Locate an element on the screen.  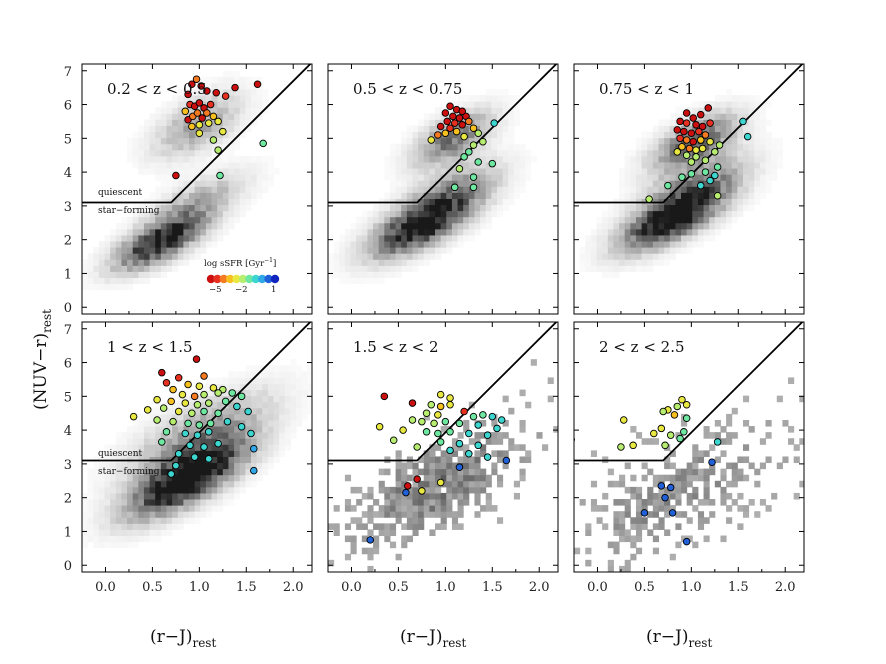
scatter-points is located at coordinates (193, 416).